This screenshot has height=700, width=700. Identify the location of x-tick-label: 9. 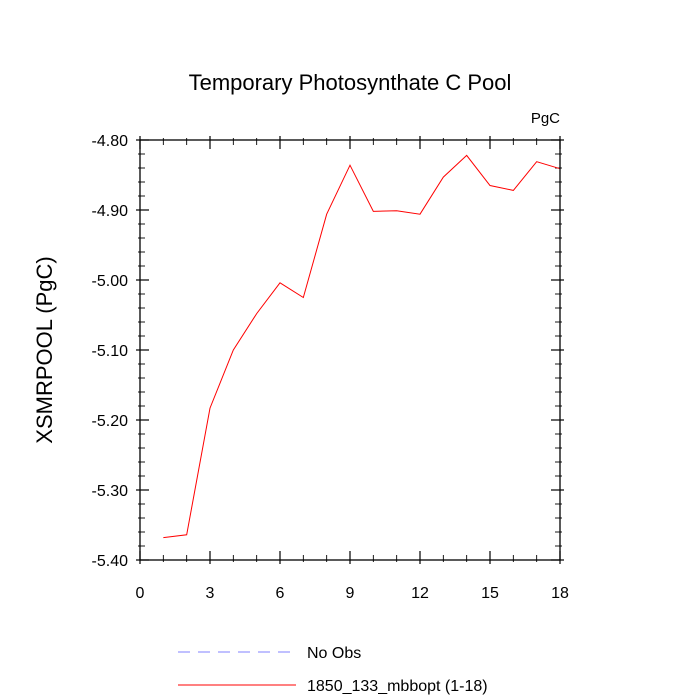
(350, 593).